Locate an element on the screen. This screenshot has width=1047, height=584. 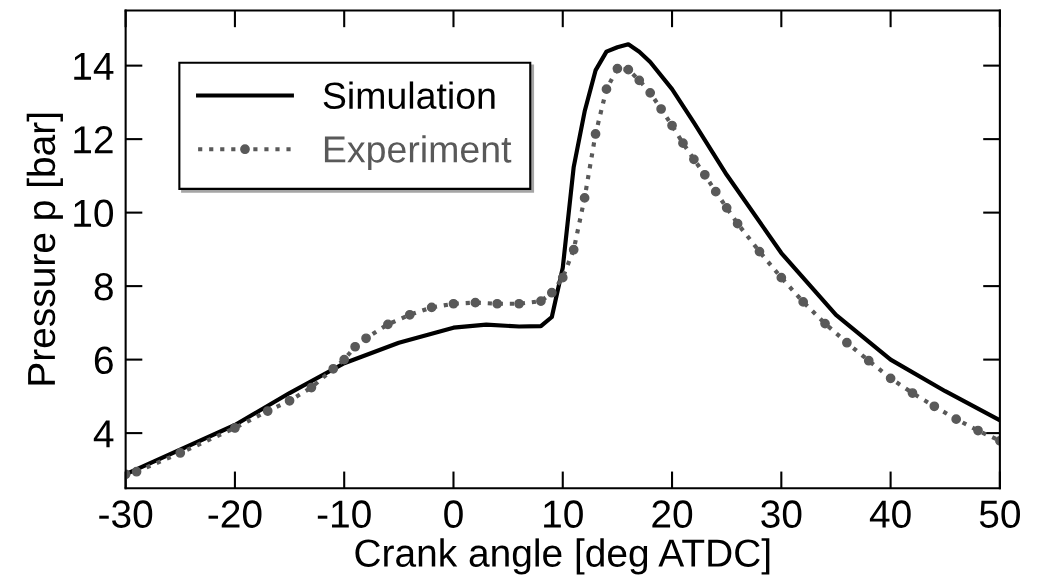
x-tick-label: -20 is located at coordinates (235, 514).